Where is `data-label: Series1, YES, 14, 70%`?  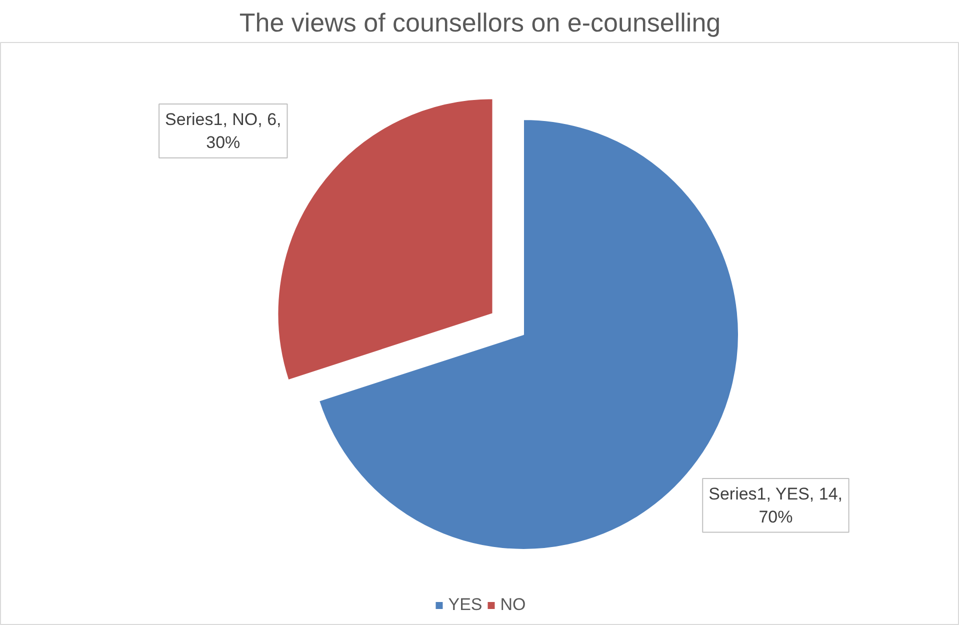 data-label: Series1, YES, 14, 70% is located at coordinates (775, 505).